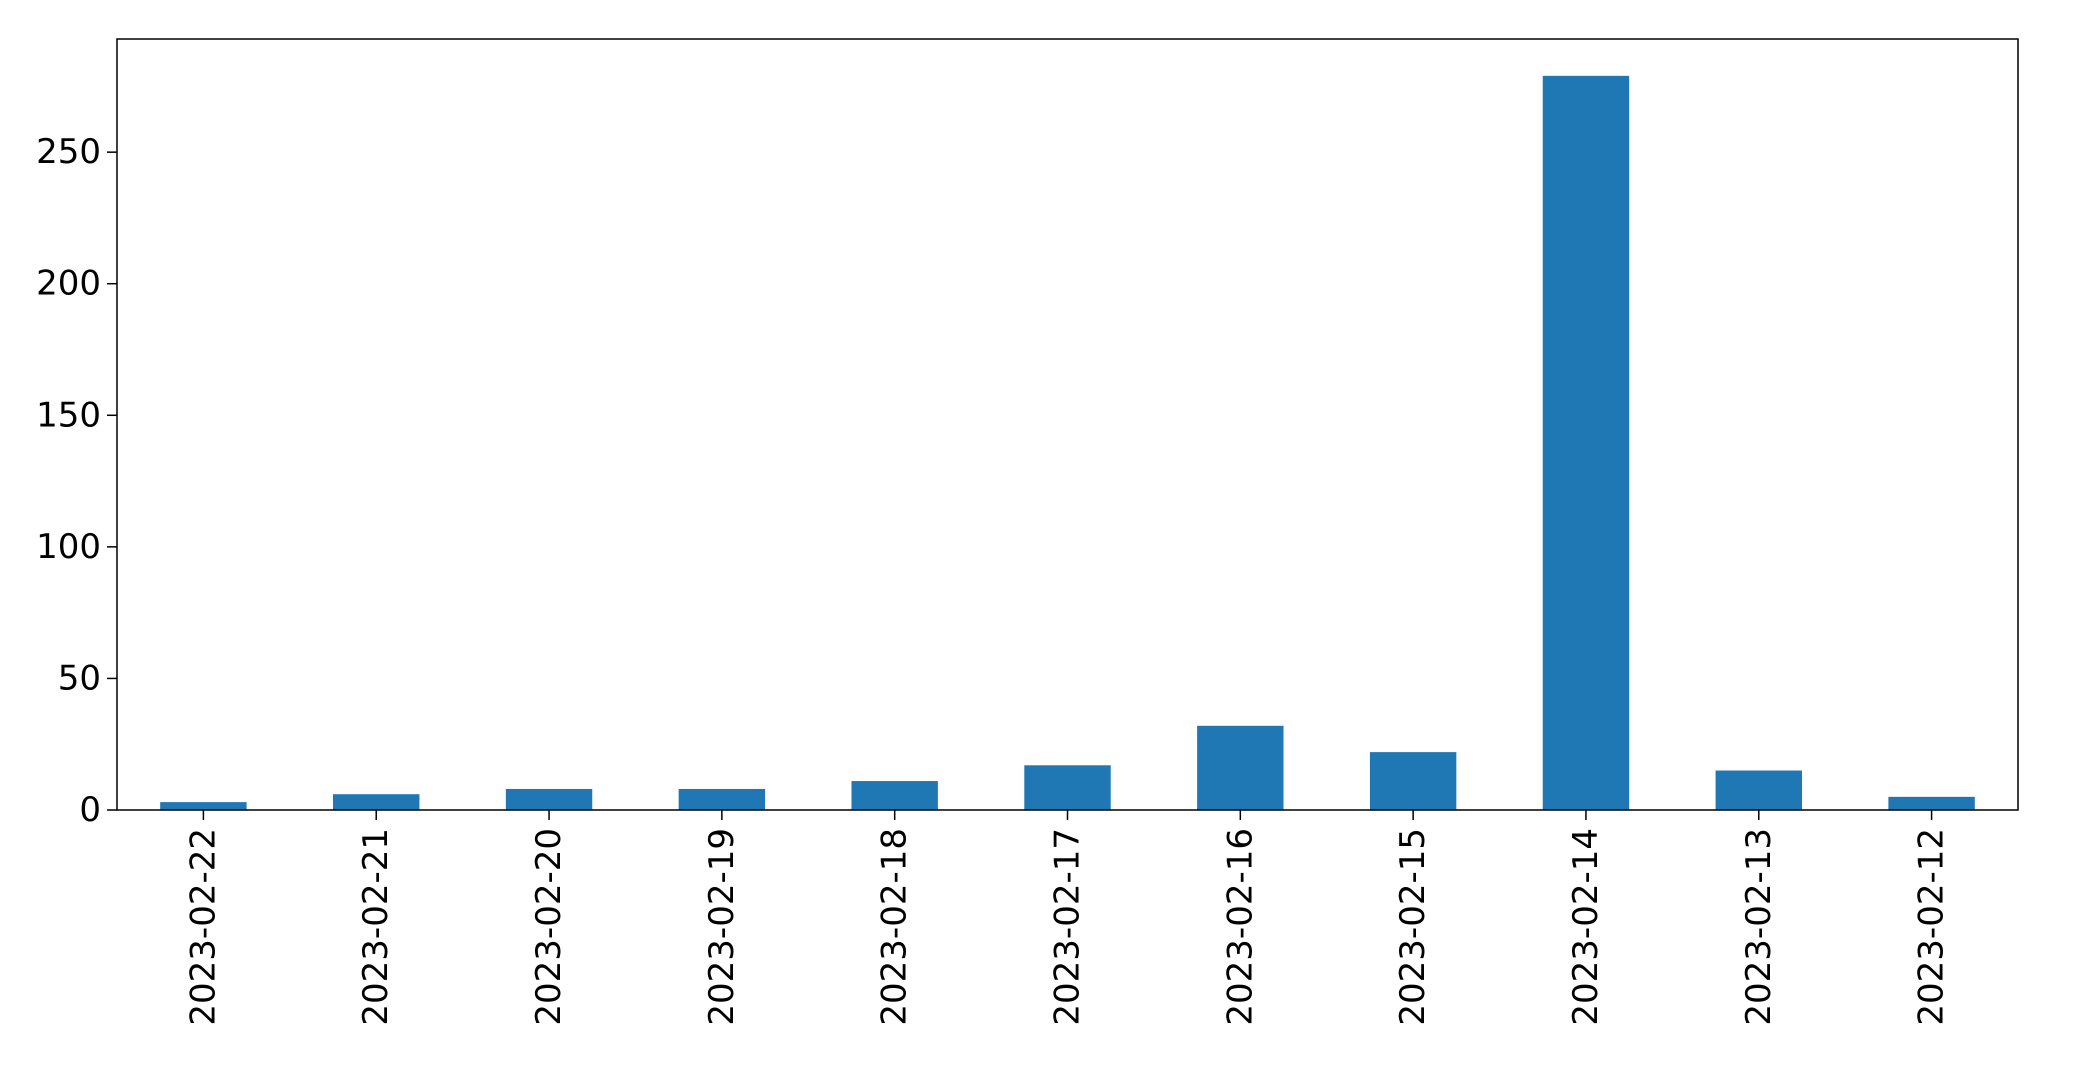 The image size is (2093, 1065). What do you see at coordinates (76, 481) in the screenshot?
I see `y-axis: 0 50 100 150 200 250` at bounding box center [76, 481].